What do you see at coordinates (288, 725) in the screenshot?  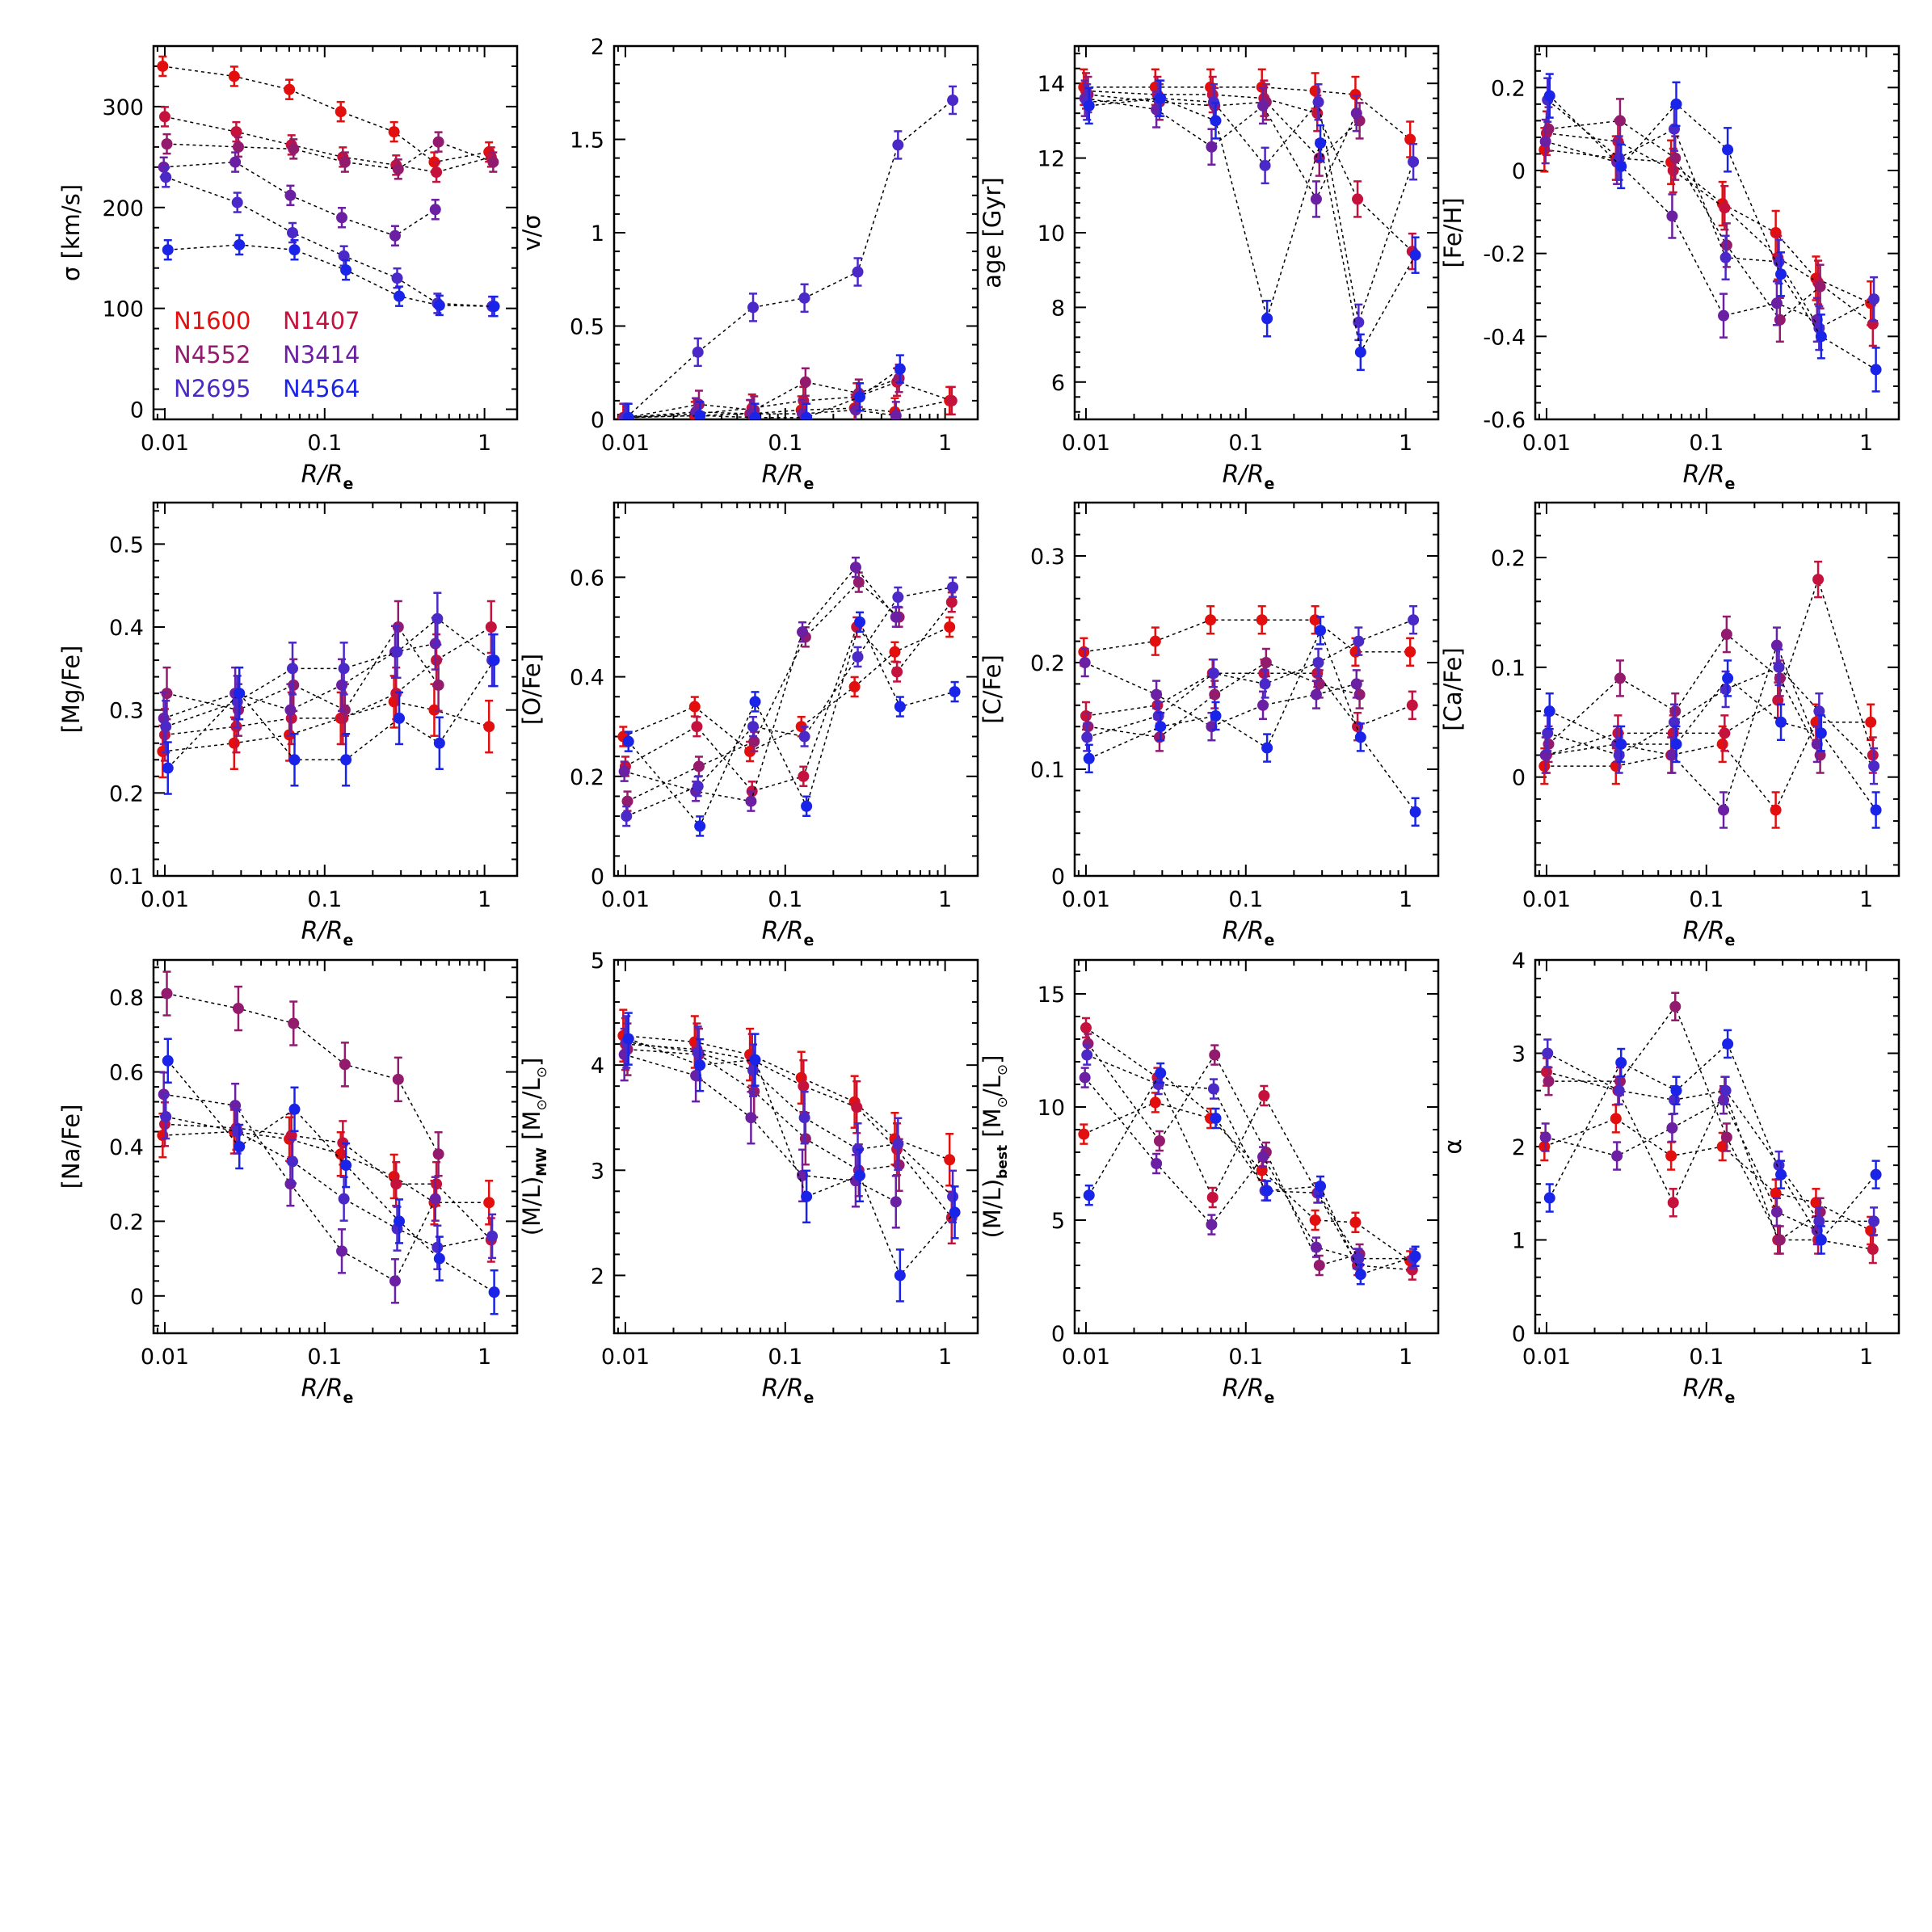 I see `panel-5: 0.01 0.1 1R/Re0.10.20.30.40.5[Mg/Fe]` at bounding box center [288, 725].